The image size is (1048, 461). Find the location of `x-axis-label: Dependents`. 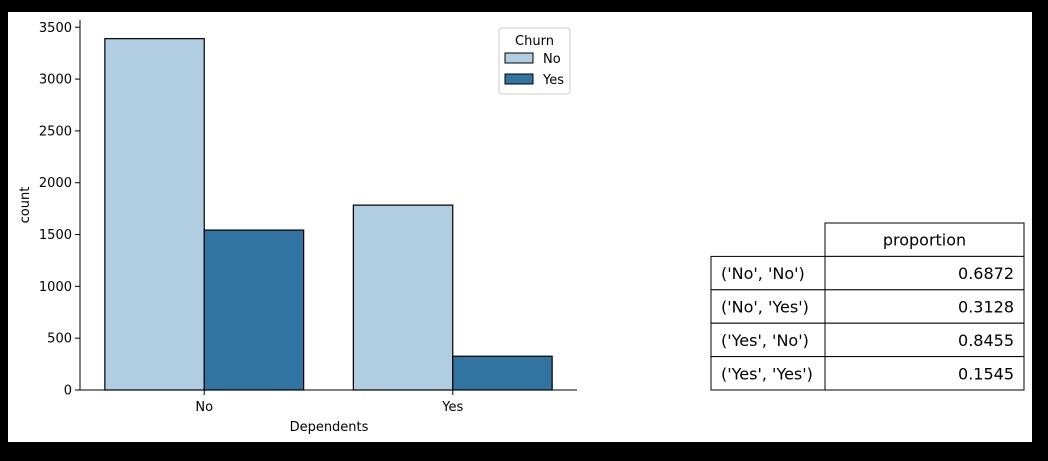

x-axis-label: Dependents is located at coordinates (329, 427).